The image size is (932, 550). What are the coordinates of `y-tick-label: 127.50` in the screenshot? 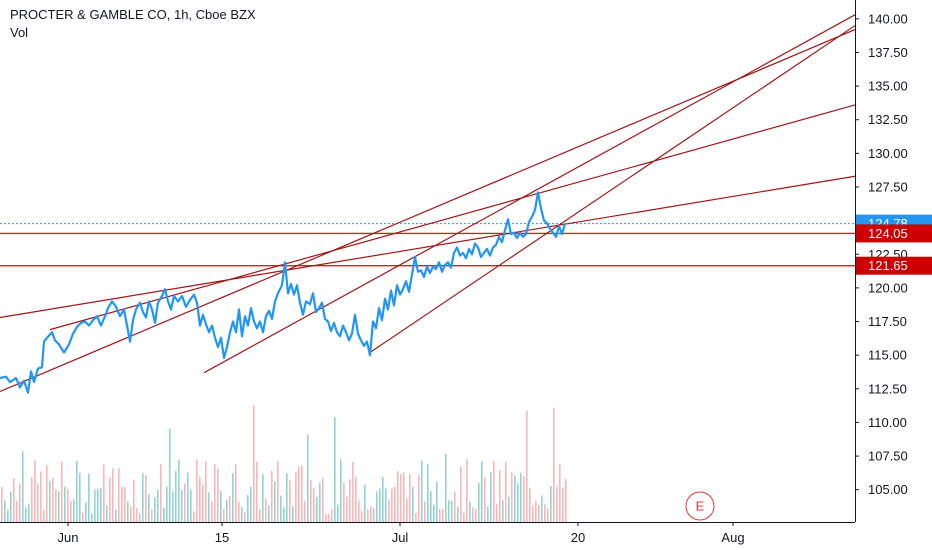 It's located at (888, 187).